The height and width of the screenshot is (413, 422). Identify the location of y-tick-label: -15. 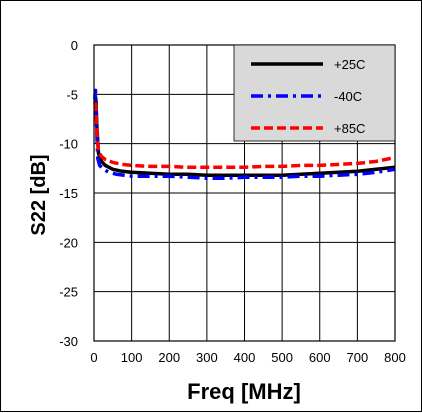
(68, 193).